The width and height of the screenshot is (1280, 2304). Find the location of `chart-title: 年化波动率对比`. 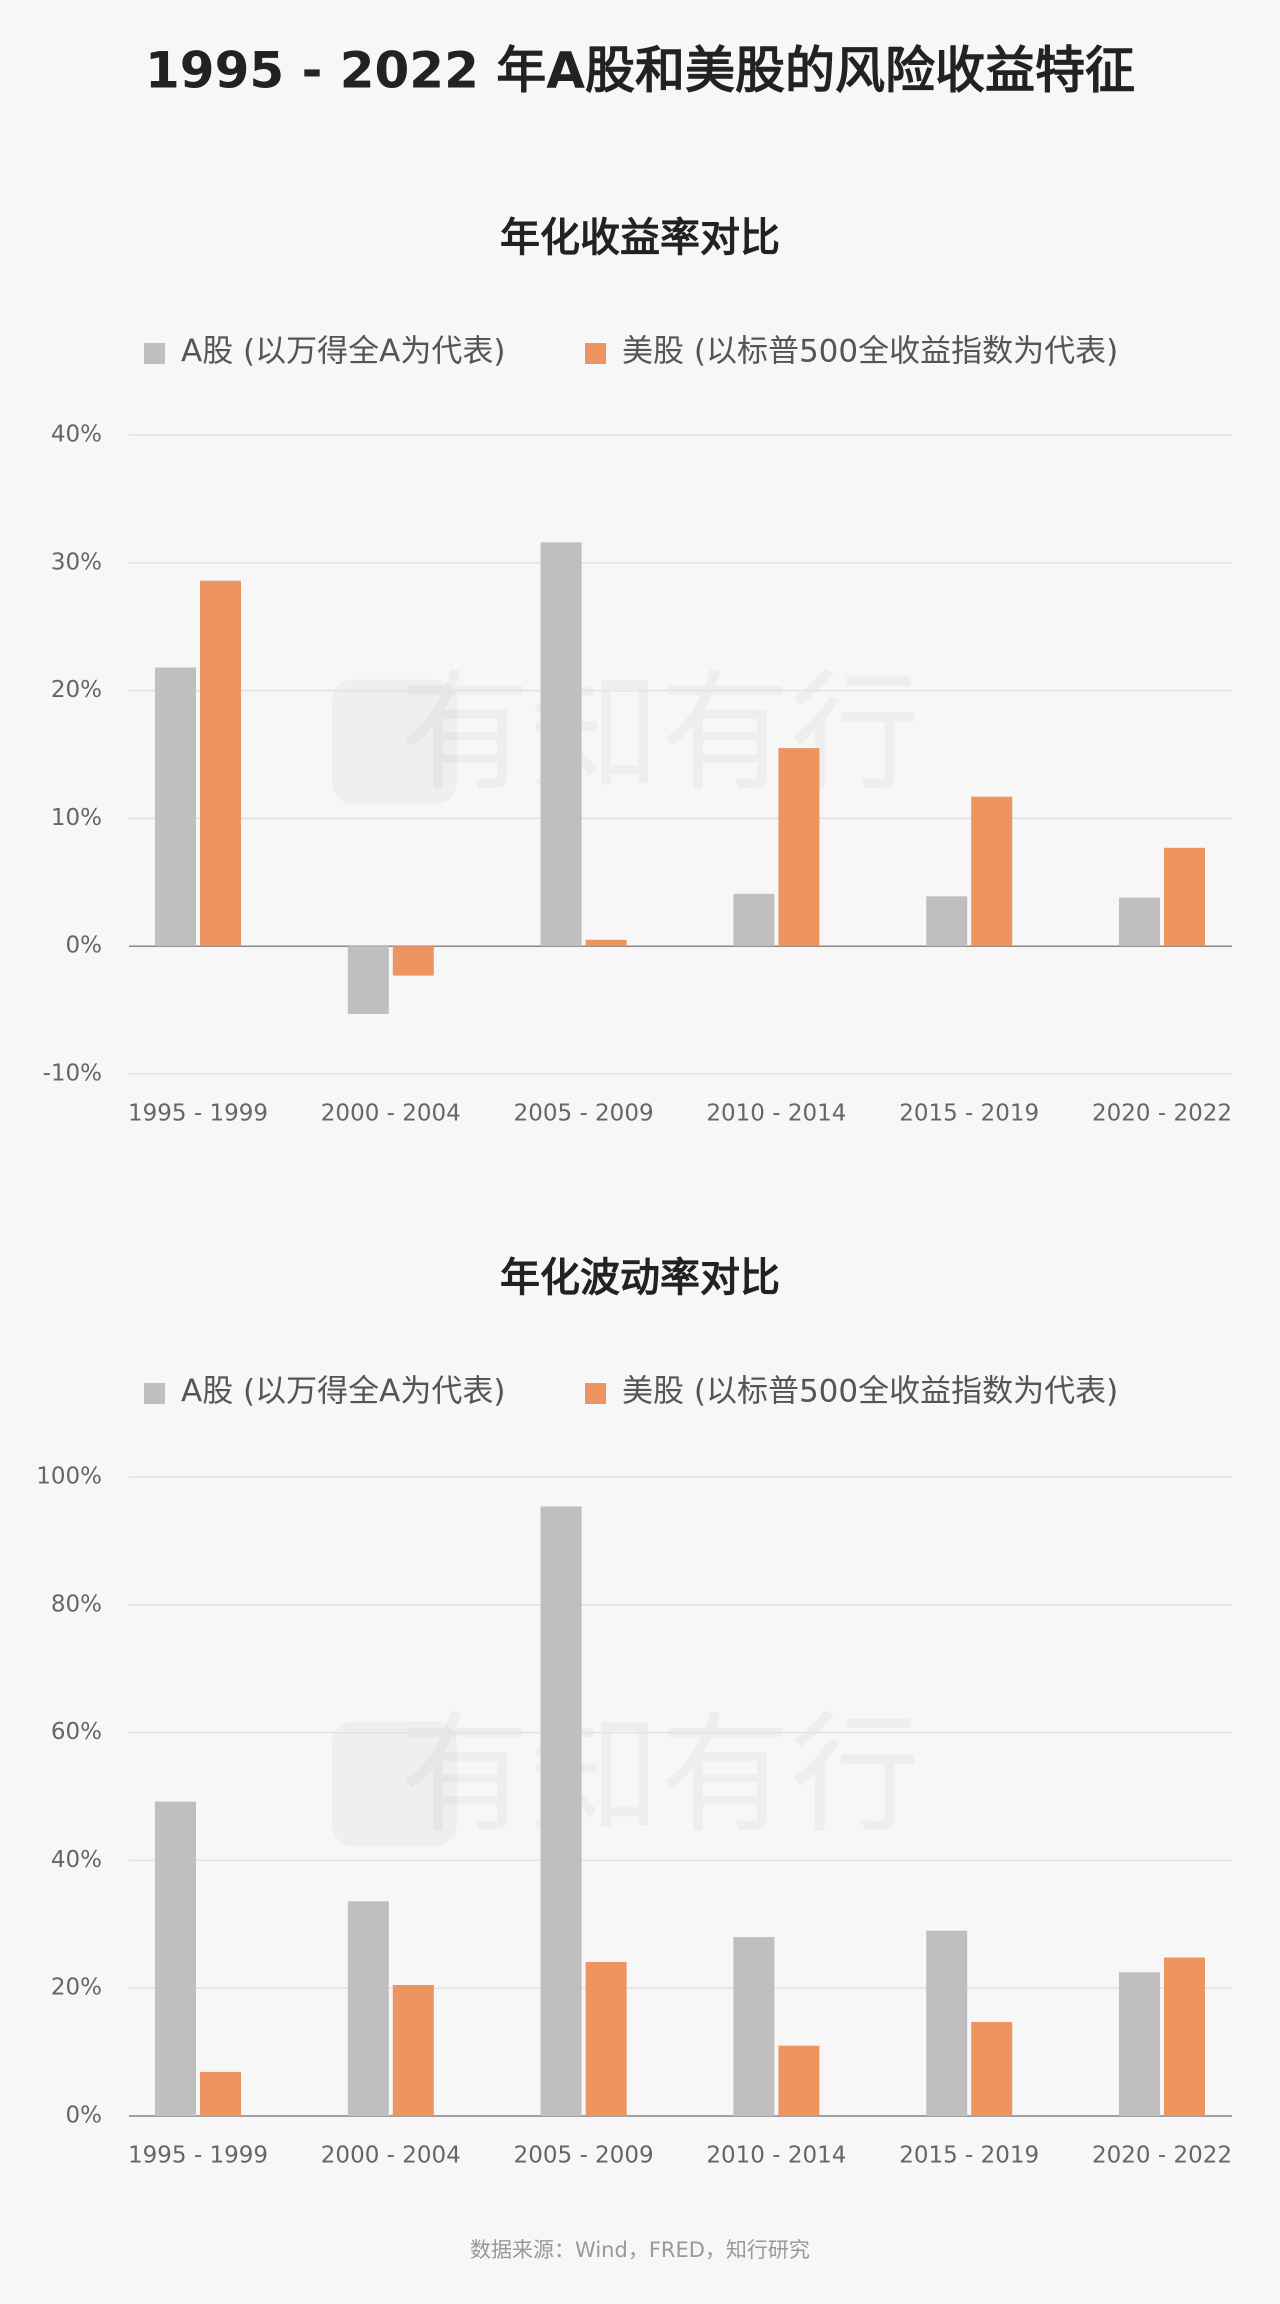

chart-title: 年化波动率对比 is located at coordinates (640, 1278).